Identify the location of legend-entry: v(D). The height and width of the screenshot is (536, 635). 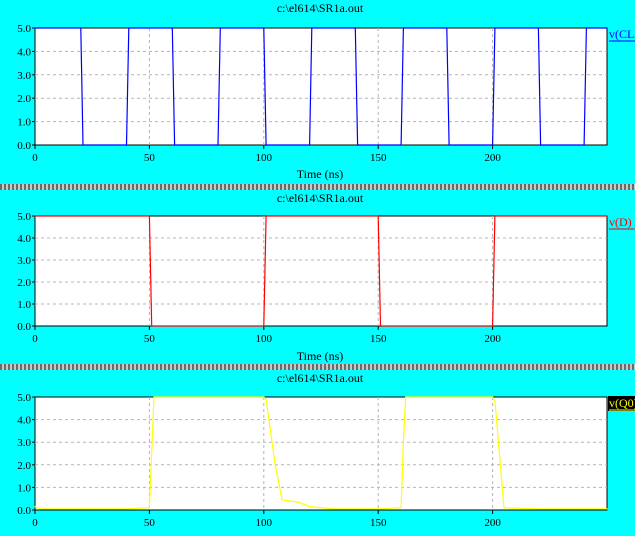
(620, 222).